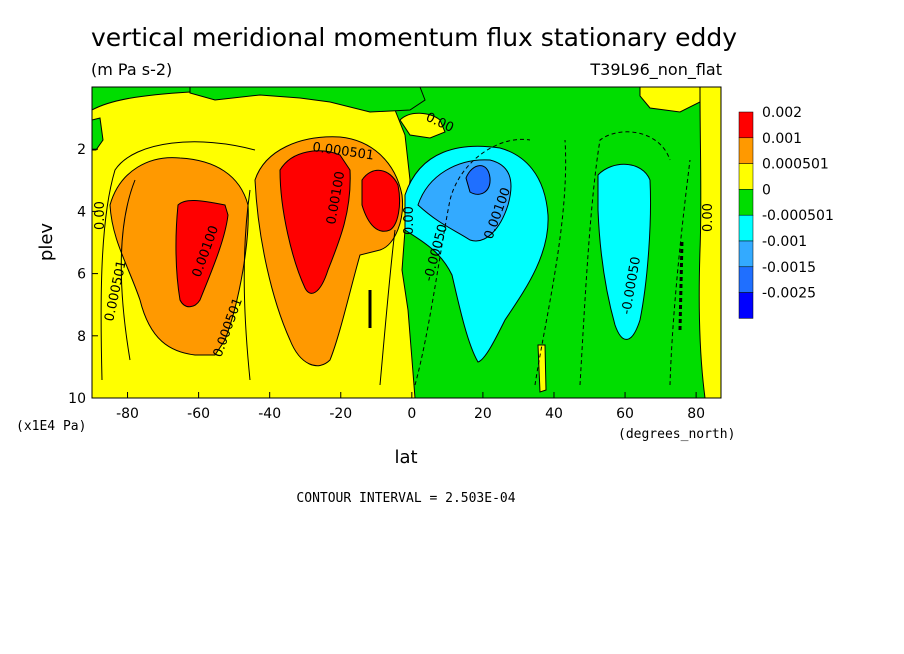 This screenshot has height=654, width=904. Describe the element at coordinates (81, 150) in the screenshot. I see `y-tick-label: 2` at that location.